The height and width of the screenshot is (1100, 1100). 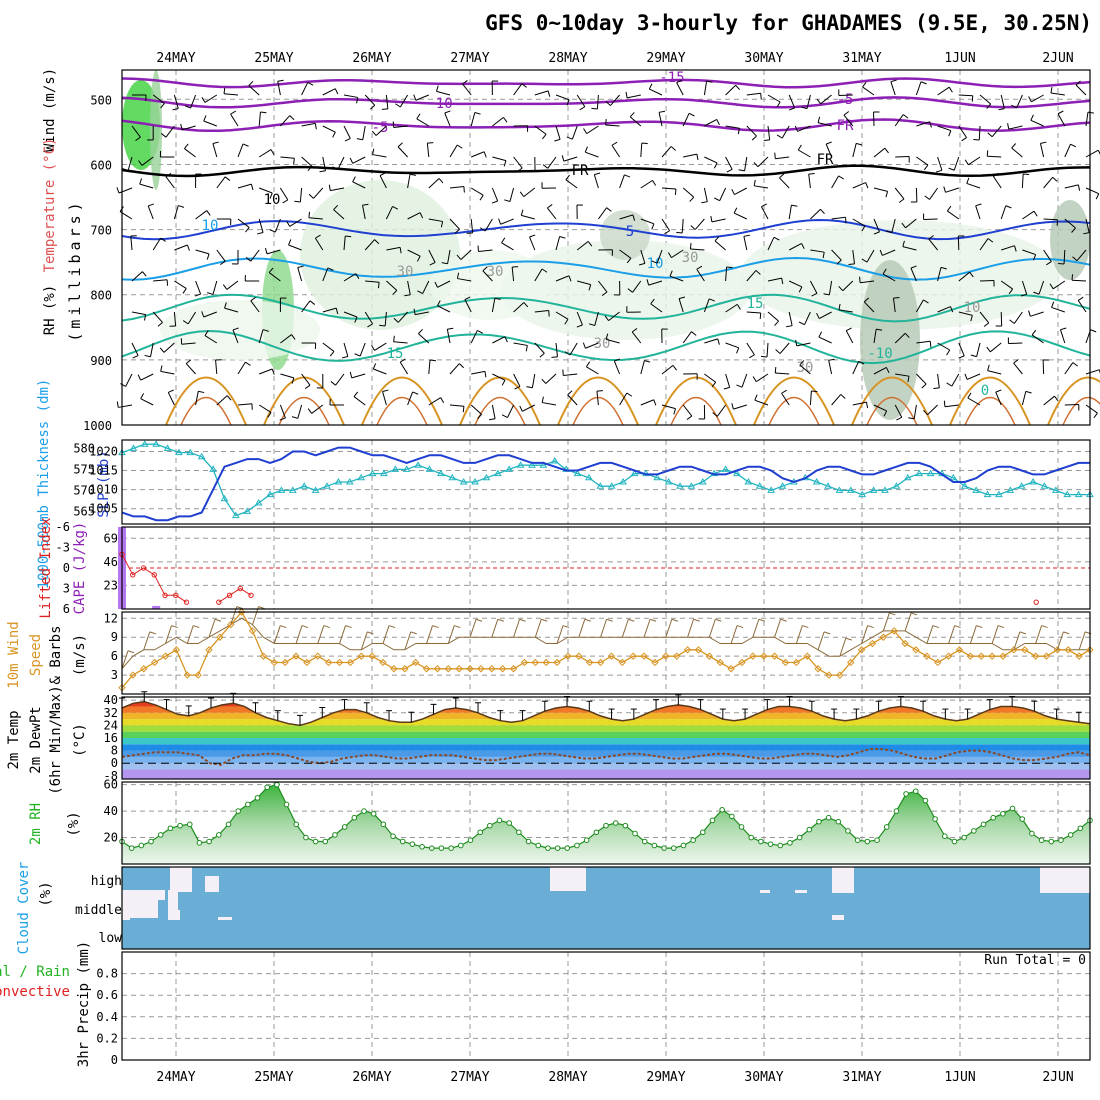 I want to click on rh-shade, so click(x=1070, y=240).